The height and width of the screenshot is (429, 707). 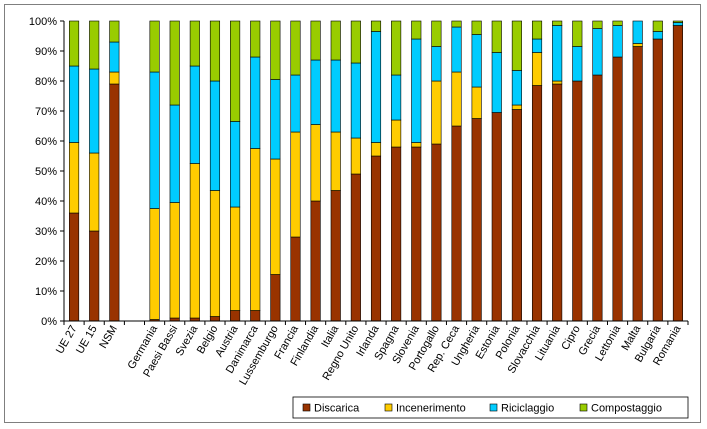 I want to click on y-tick-label: 70%, so click(x=46, y=112).